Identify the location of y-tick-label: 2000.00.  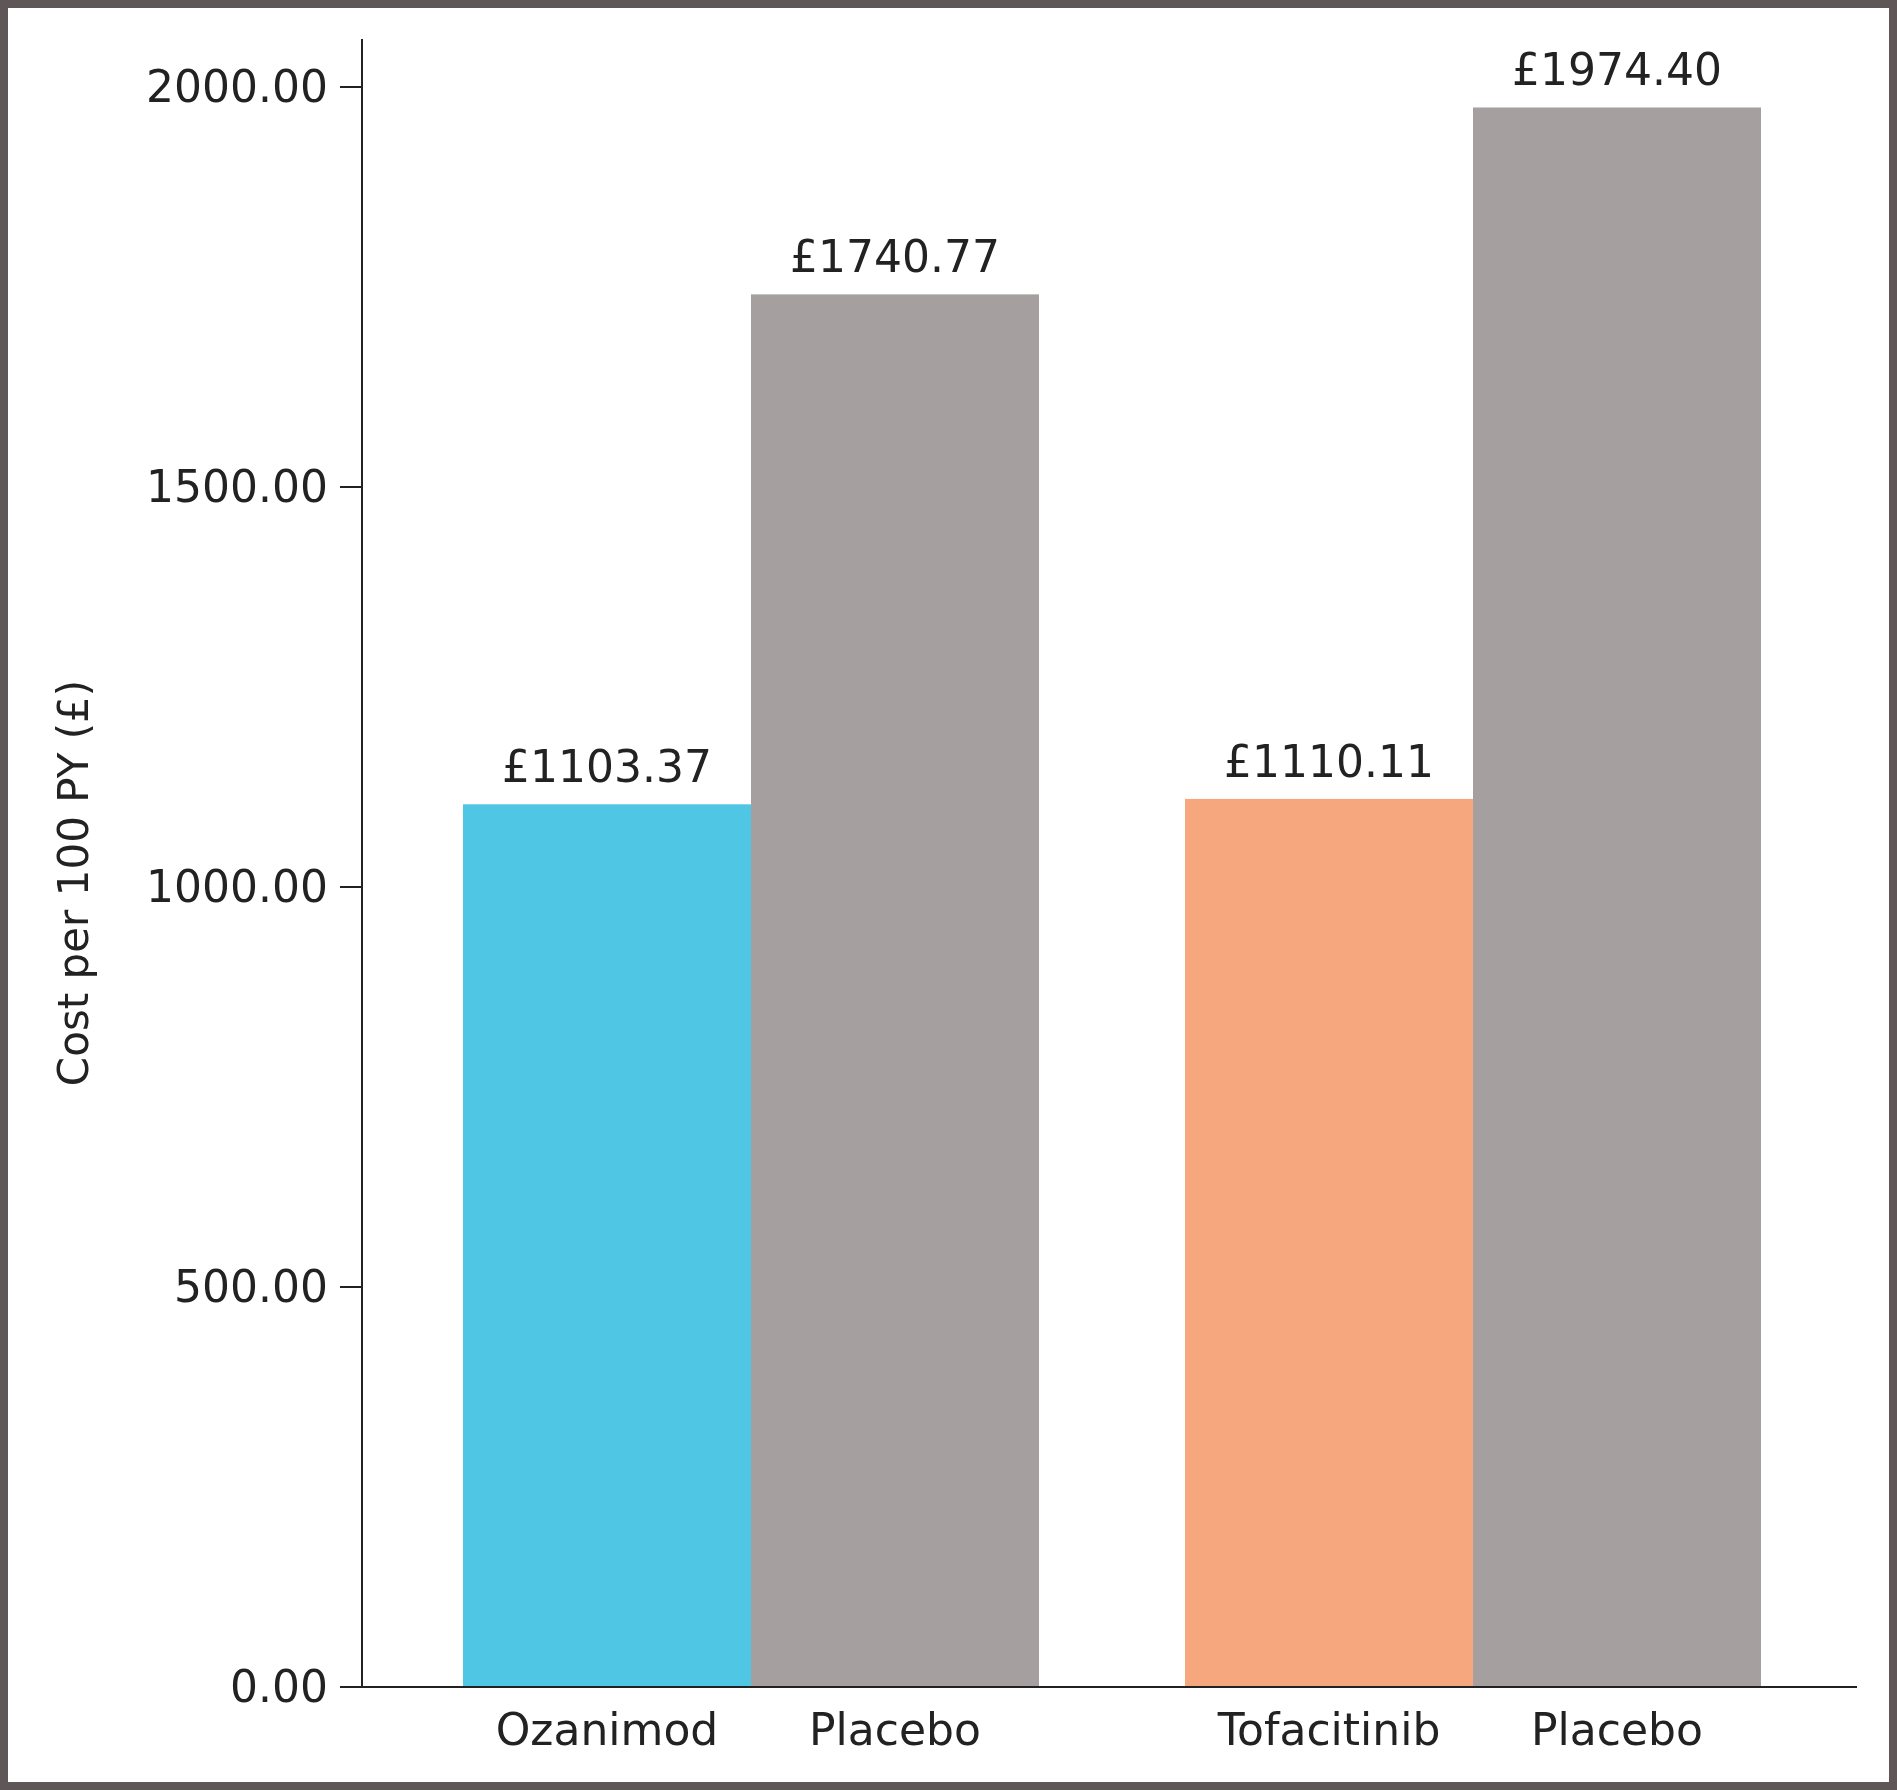
(237, 87).